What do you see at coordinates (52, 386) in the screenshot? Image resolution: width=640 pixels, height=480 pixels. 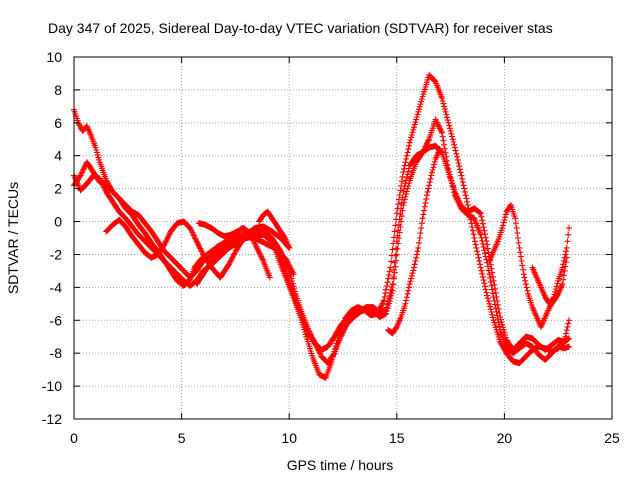 I see `y-tick-label: -10` at bounding box center [52, 386].